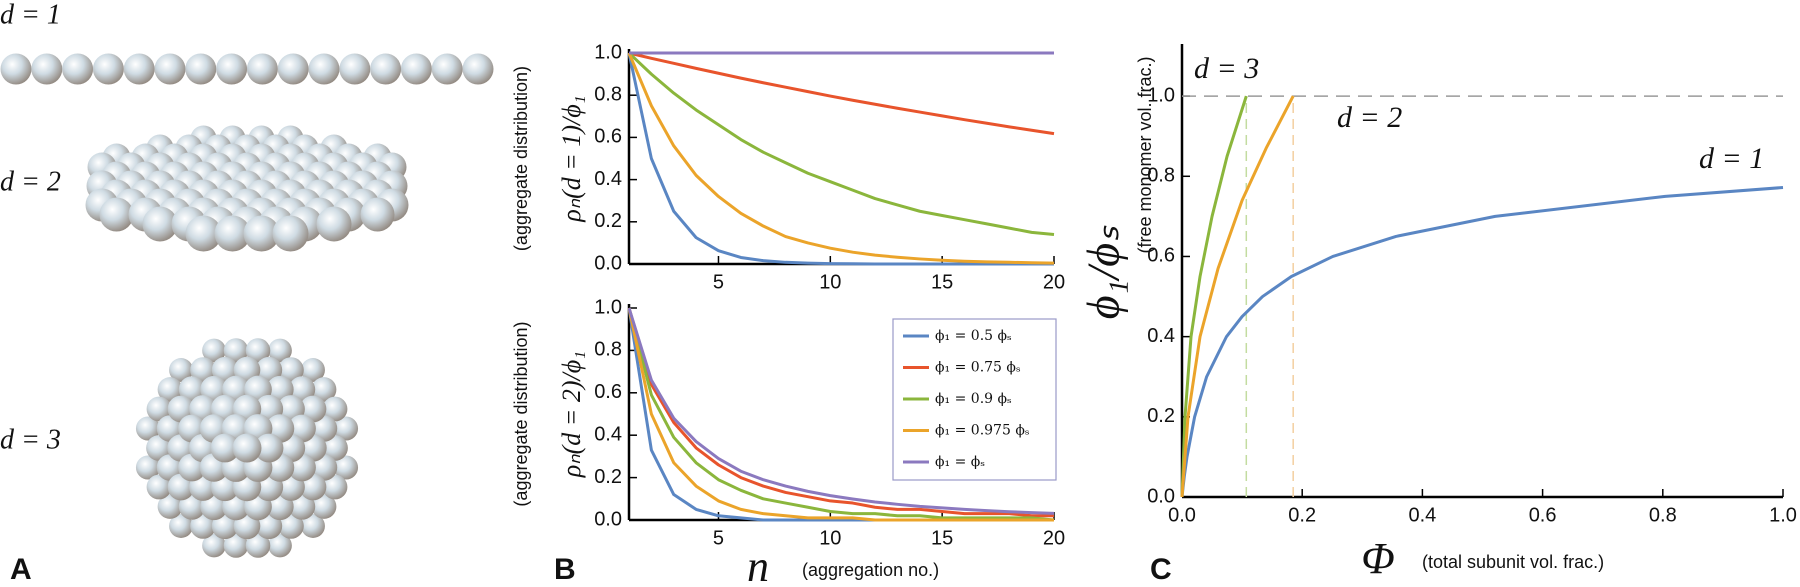  I want to click on annotation: d = 2, so click(1369, 117).